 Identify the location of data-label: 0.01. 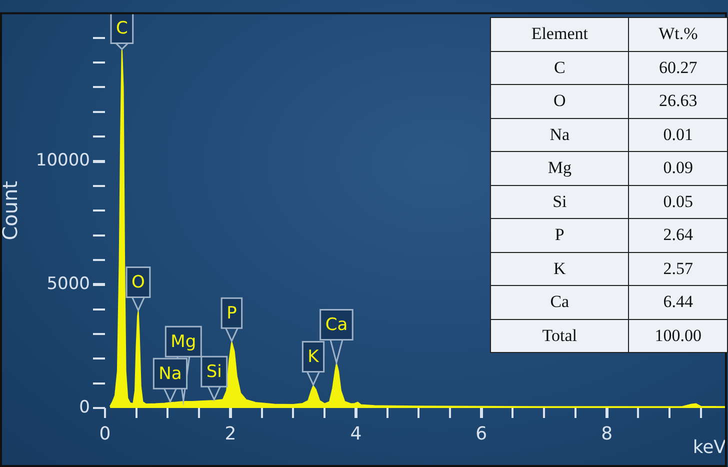
(678, 135).